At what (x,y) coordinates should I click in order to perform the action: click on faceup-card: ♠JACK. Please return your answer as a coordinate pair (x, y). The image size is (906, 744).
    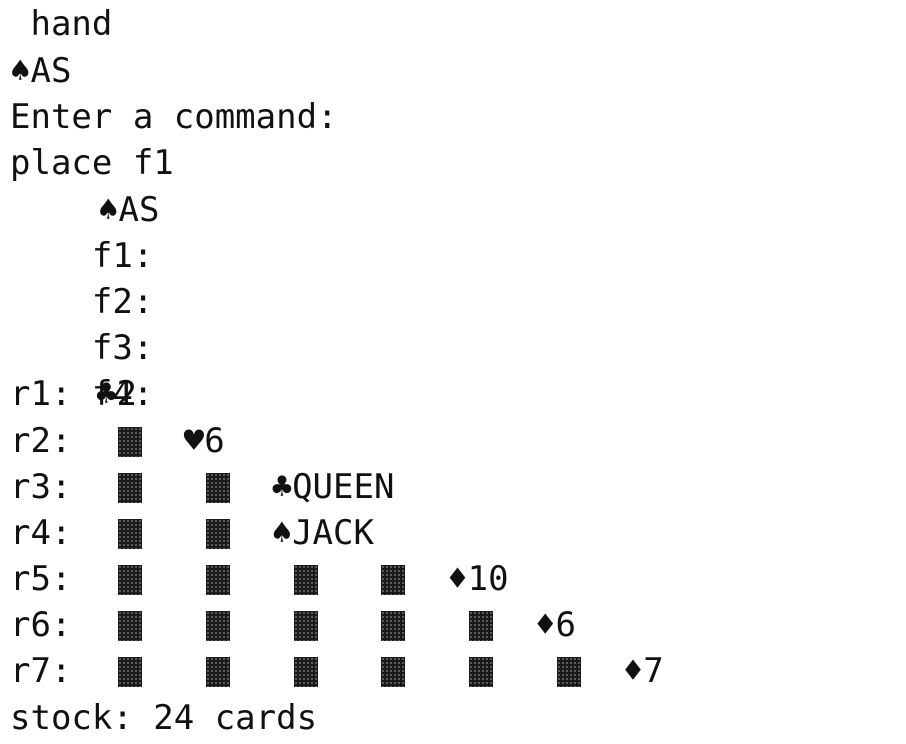
    Looking at the image, I should click on (322, 532).